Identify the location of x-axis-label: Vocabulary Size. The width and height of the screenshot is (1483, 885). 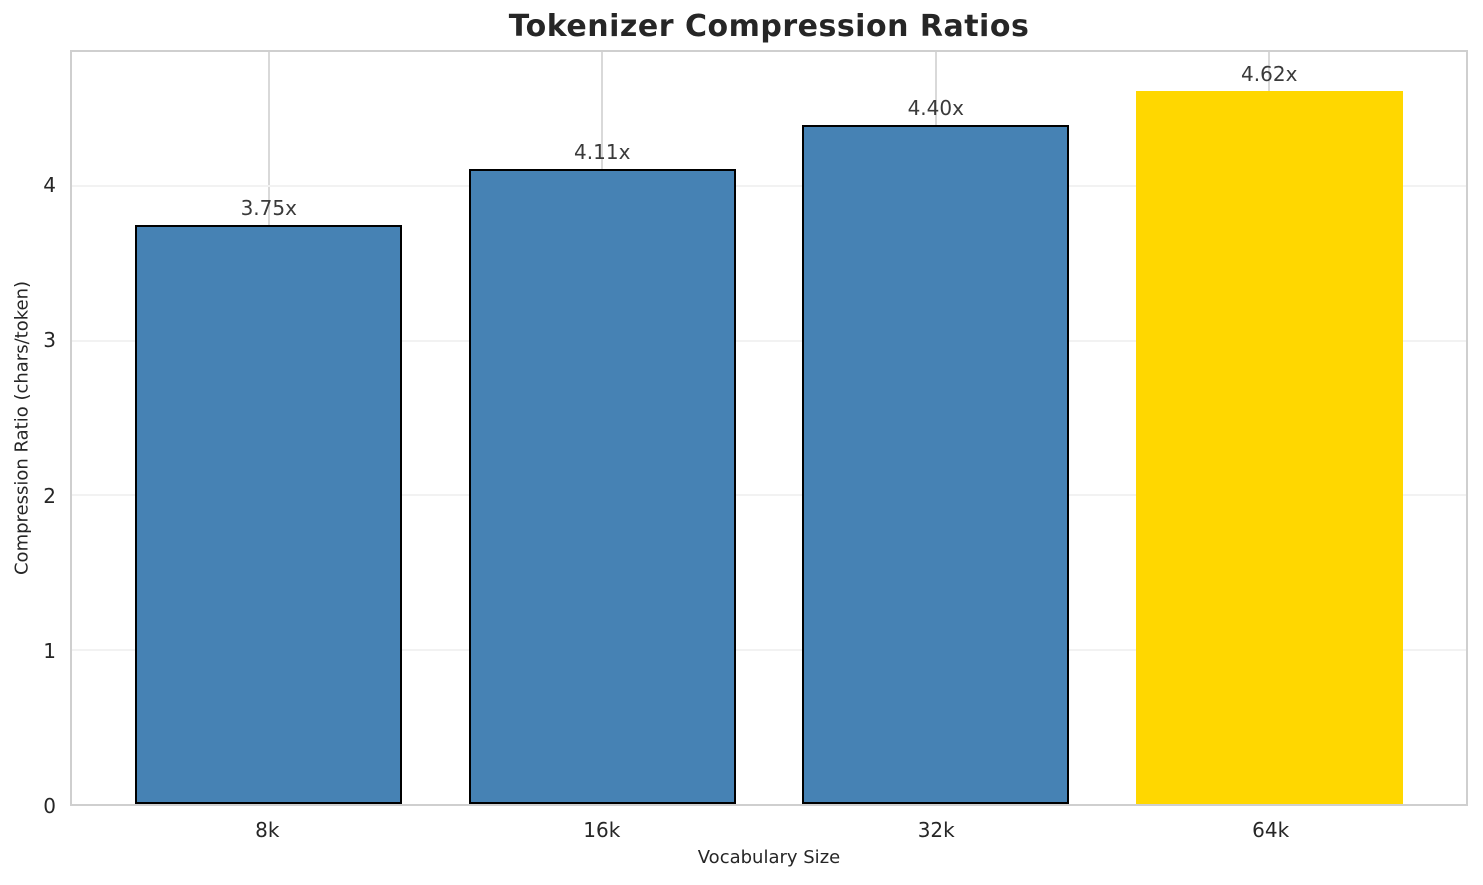
(769, 857).